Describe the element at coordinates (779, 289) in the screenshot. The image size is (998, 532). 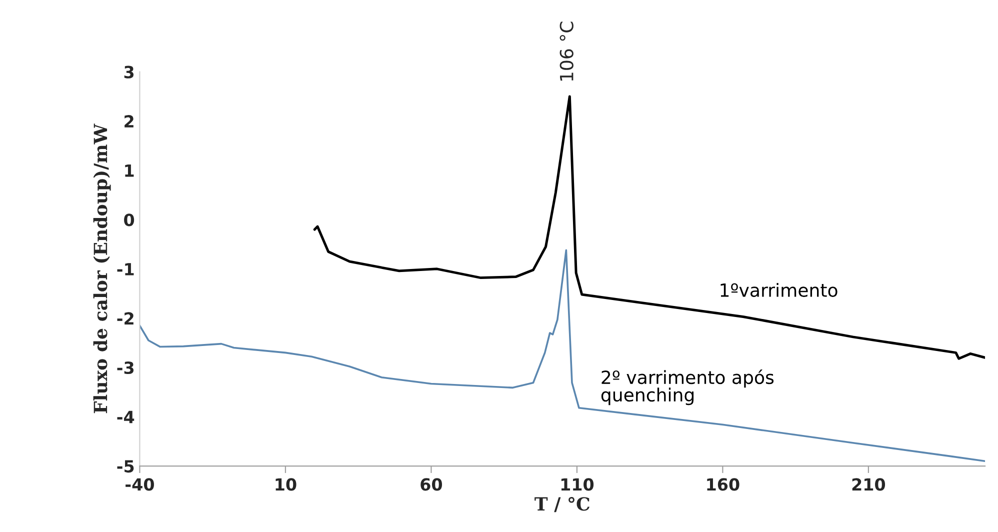
I see `series-label: 1ºvarrimento` at that location.